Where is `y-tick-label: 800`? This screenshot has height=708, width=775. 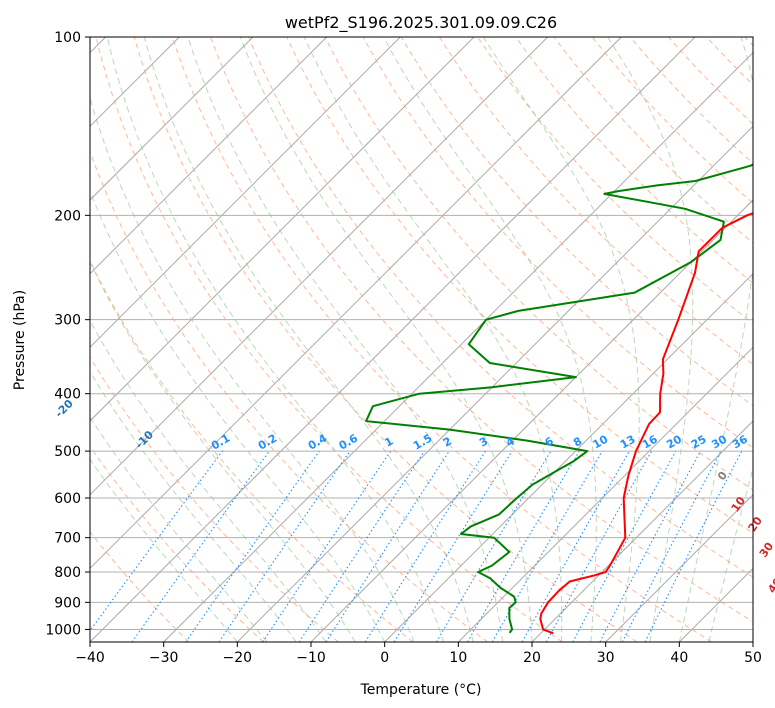 y-tick-label: 800 is located at coordinates (67, 573).